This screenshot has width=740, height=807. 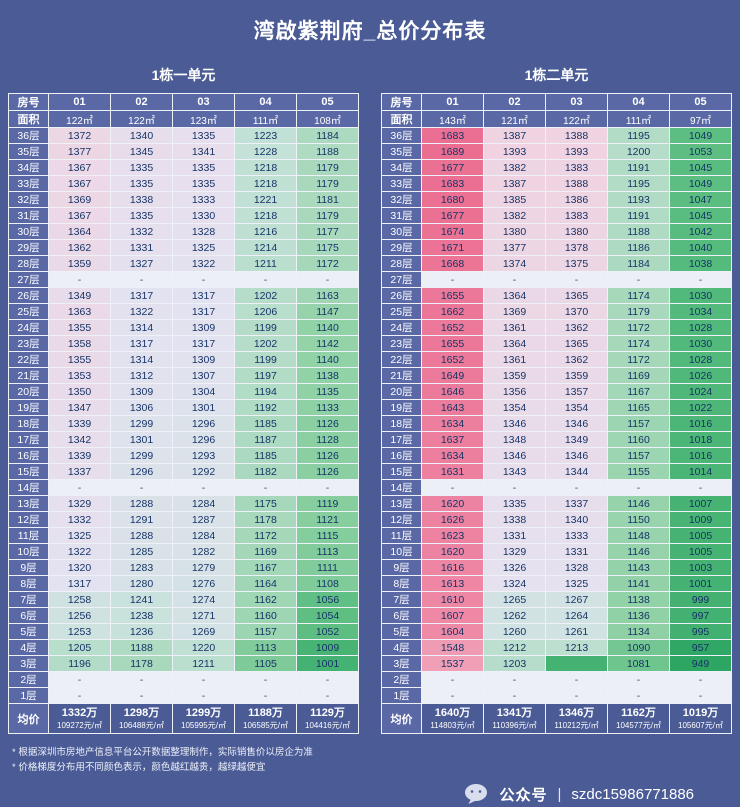 I want to click on price-cell: 1191, so click(x=638, y=167).